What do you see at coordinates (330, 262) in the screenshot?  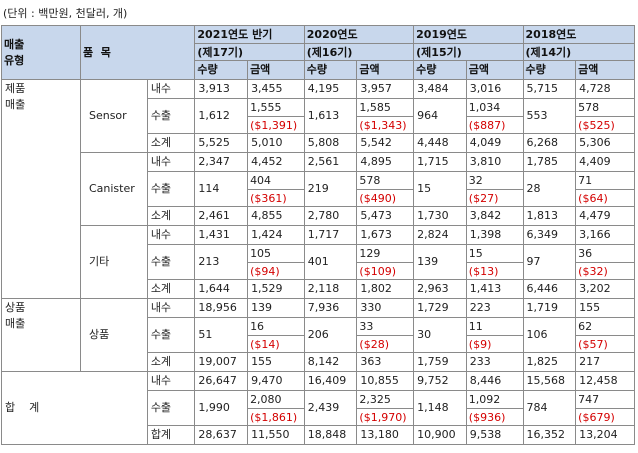 I see `qty-cell: 401` at bounding box center [330, 262].